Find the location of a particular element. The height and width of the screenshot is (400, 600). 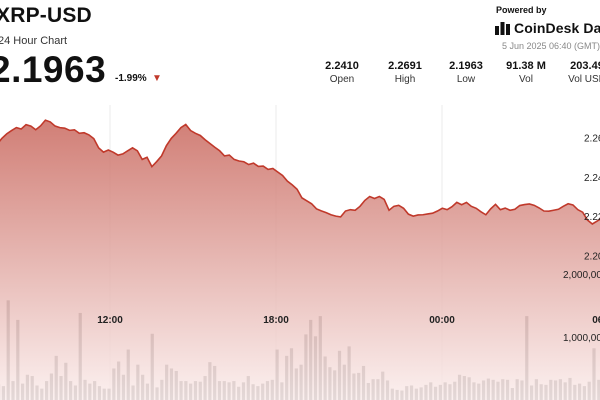

brand-name: CoinDesk Data is located at coordinates (557, 27).